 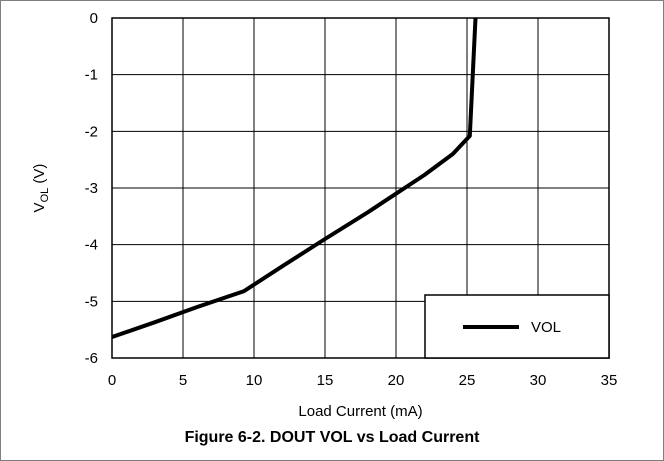 What do you see at coordinates (332, 437) in the screenshot?
I see `figure-caption: Figure 6-2. DOUT VOL vs Load Current` at bounding box center [332, 437].